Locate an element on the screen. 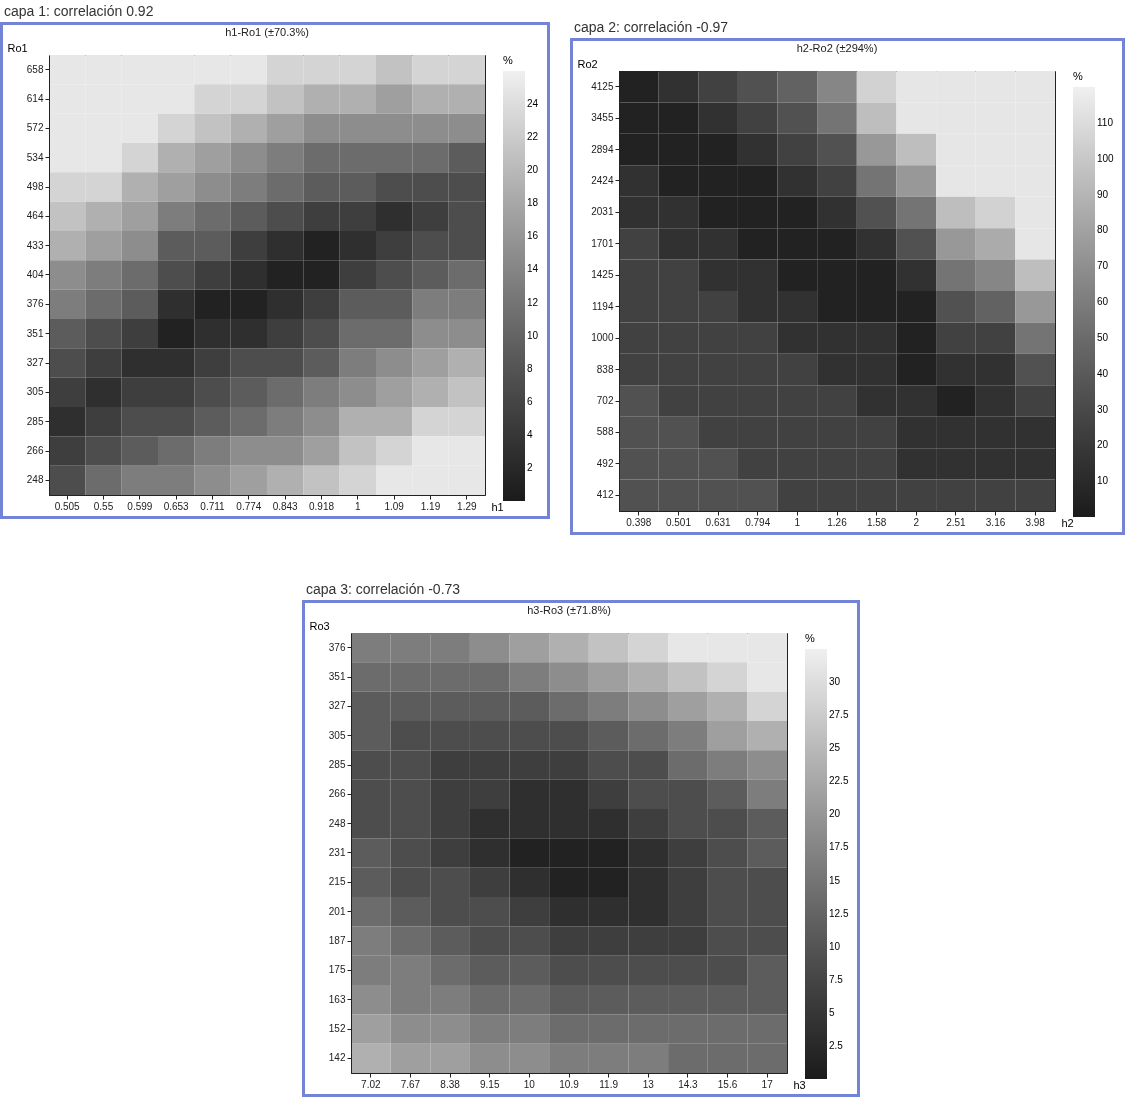 This screenshot has width=1139, height=1097. chart-subtitle: h2-Ro2 (±294%) is located at coordinates (837, 48).